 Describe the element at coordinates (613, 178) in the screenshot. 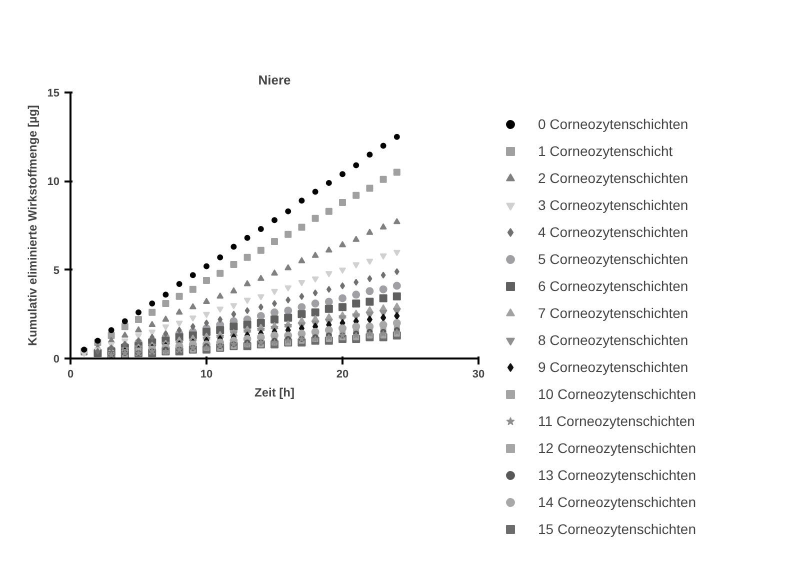

I see `legend-label: 2 Corneozytenschichten` at that location.